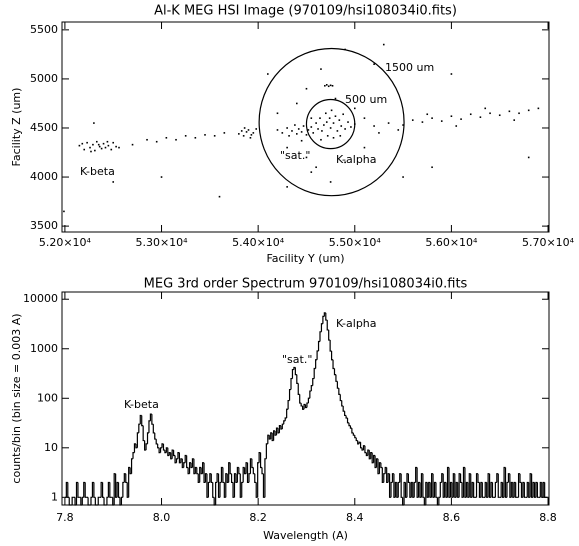  I want to click on annotation: K-beta, so click(141, 404).